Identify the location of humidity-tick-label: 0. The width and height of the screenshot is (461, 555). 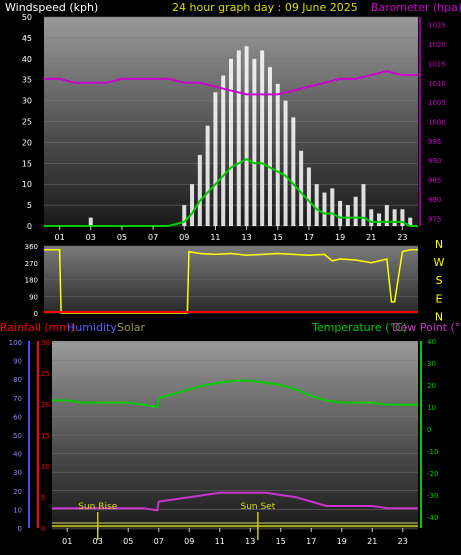
(20, 529).